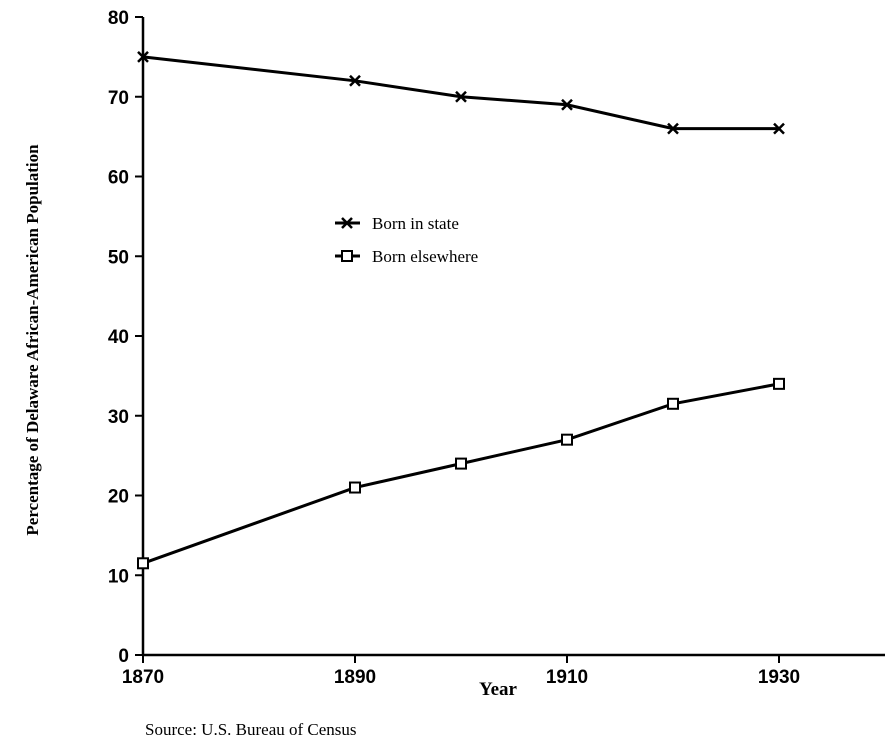 This screenshot has height=740, width=895. Describe the element at coordinates (779, 677) in the screenshot. I see `x-tick-label: 1930` at that location.